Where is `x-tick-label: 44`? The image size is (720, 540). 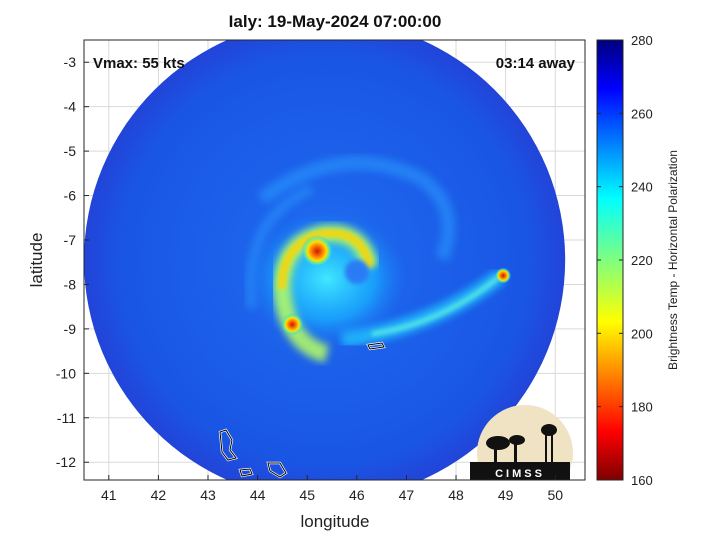
x-tick-label: 44 is located at coordinates (258, 495).